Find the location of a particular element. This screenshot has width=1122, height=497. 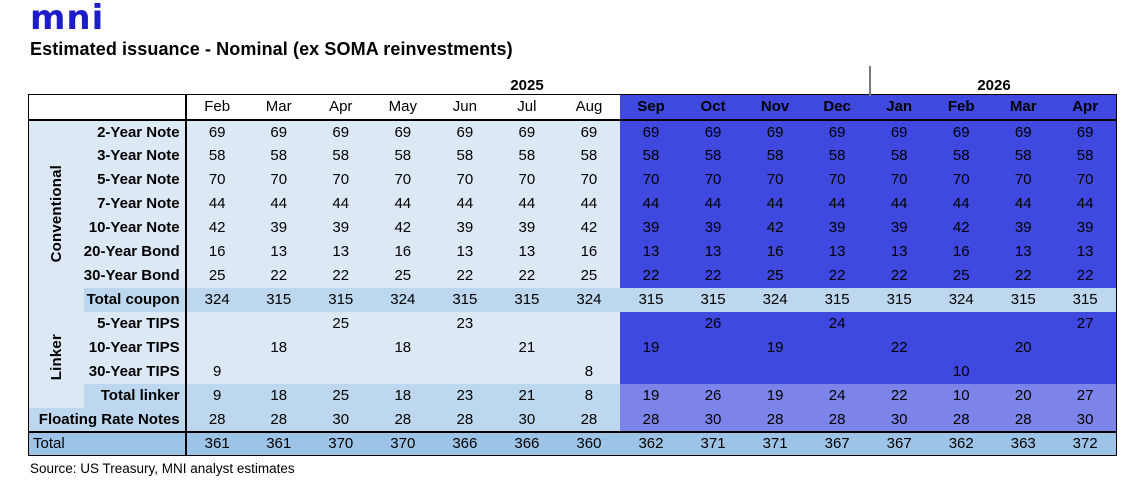

month-header-jan-2026: Jan is located at coordinates (899, 107).